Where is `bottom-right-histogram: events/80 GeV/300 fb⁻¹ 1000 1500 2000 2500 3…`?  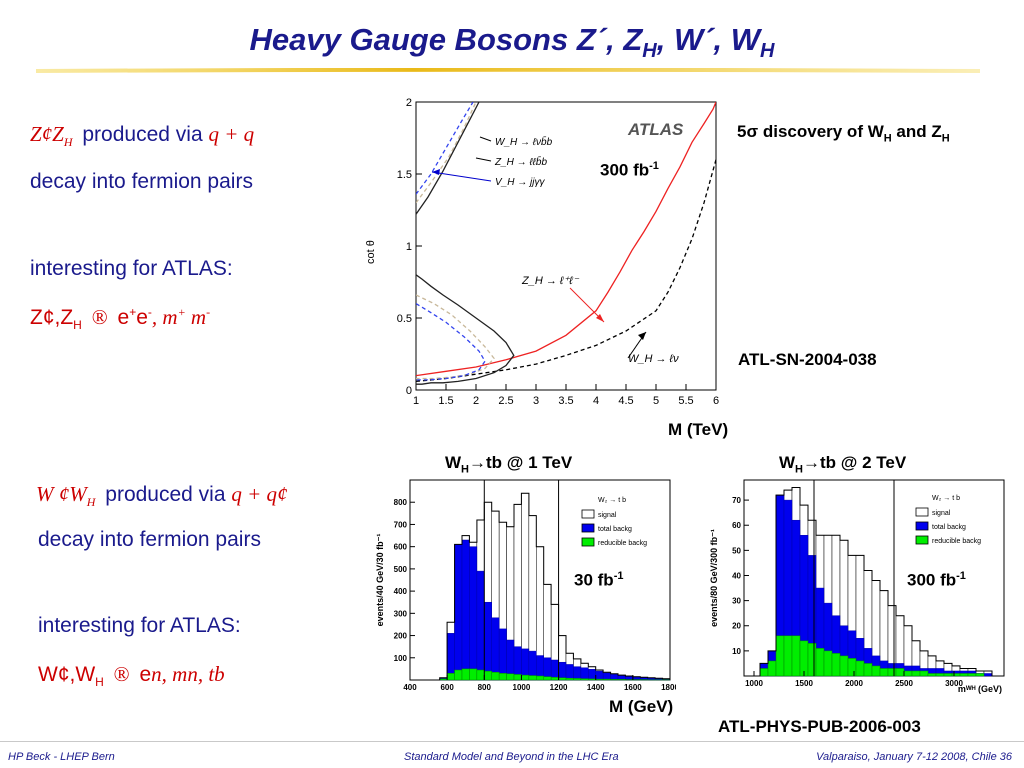
bottom-right-histogram: events/80 GeV/300 fb⁻¹ 1000 1500 2000 2500 3… is located at coordinates (857, 586).